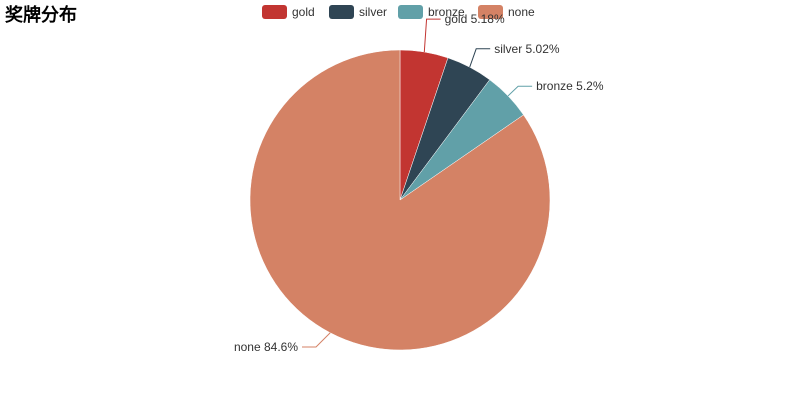  What do you see at coordinates (521, 12) in the screenshot?
I see `legend-label-none: none` at bounding box center [521, 12].